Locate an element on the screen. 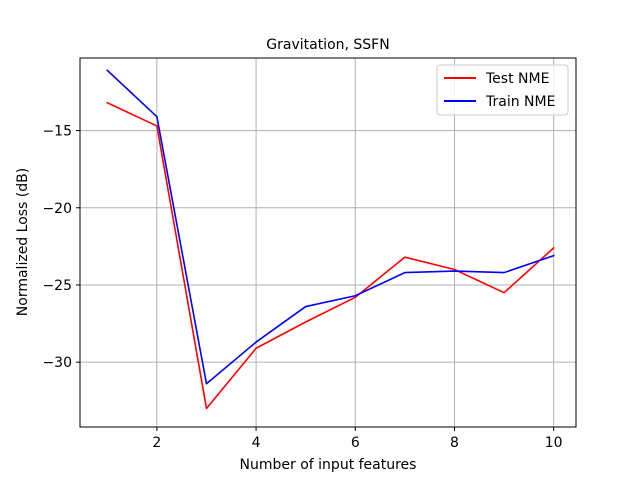 The image size is (640, 480). legend-test-nme-label: Test NME is located at coordinates (517, 79).